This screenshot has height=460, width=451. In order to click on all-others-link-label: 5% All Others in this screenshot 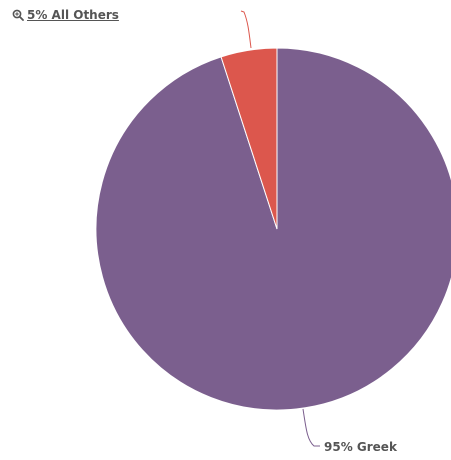, I will do `click(73, 15)`.